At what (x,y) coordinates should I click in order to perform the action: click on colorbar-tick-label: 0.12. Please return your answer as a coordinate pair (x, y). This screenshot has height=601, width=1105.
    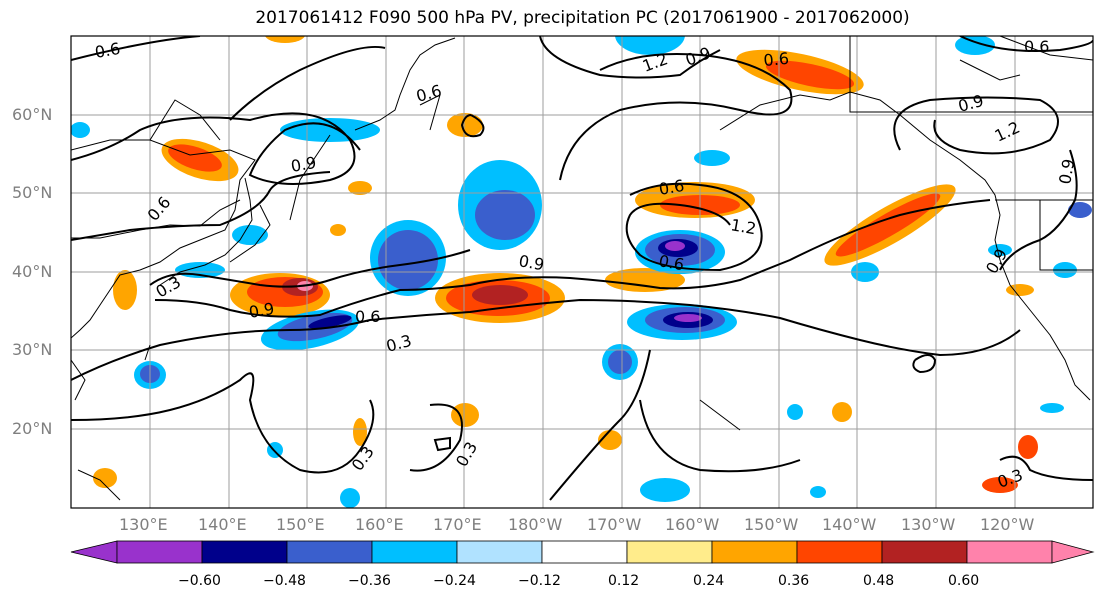
    Looking at the image, I should click on (624, 581).